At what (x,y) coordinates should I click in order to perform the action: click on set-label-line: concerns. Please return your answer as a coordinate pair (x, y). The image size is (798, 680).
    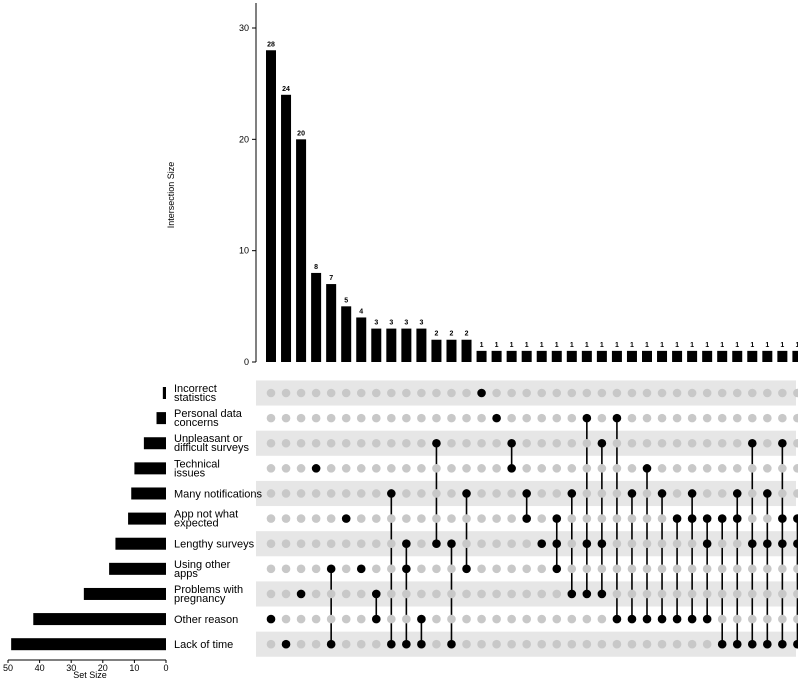
    Looking at the image, I should click on (196, 423).